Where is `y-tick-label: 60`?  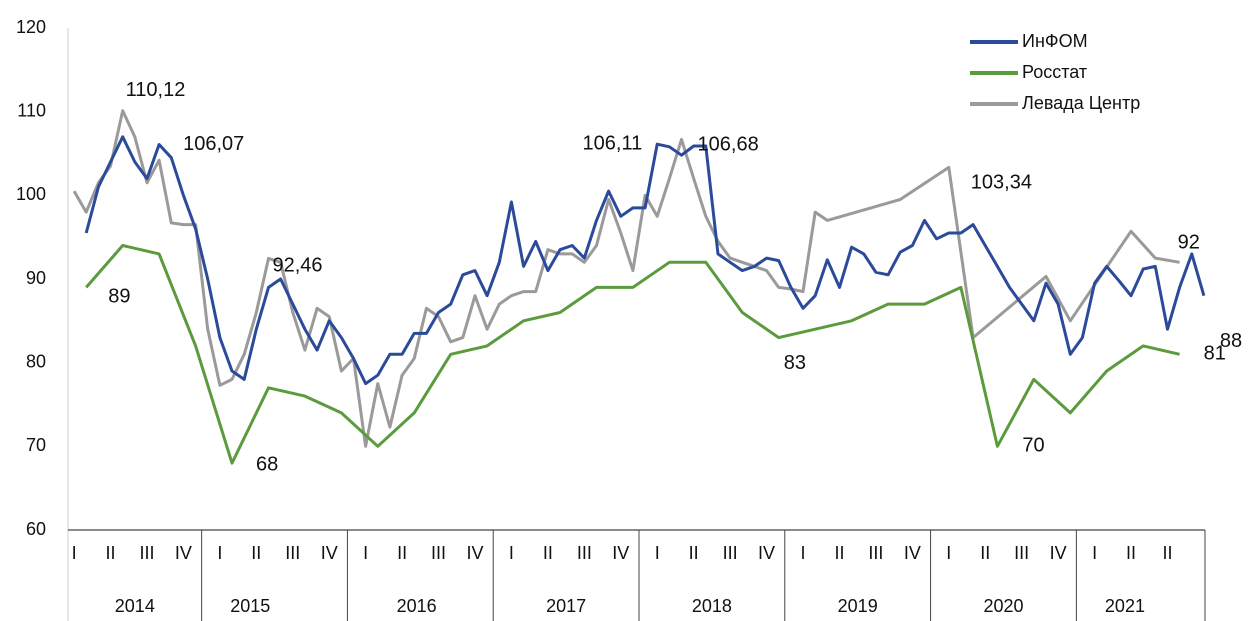
y-tick-label: 60 is located at coordinates (36, 529).